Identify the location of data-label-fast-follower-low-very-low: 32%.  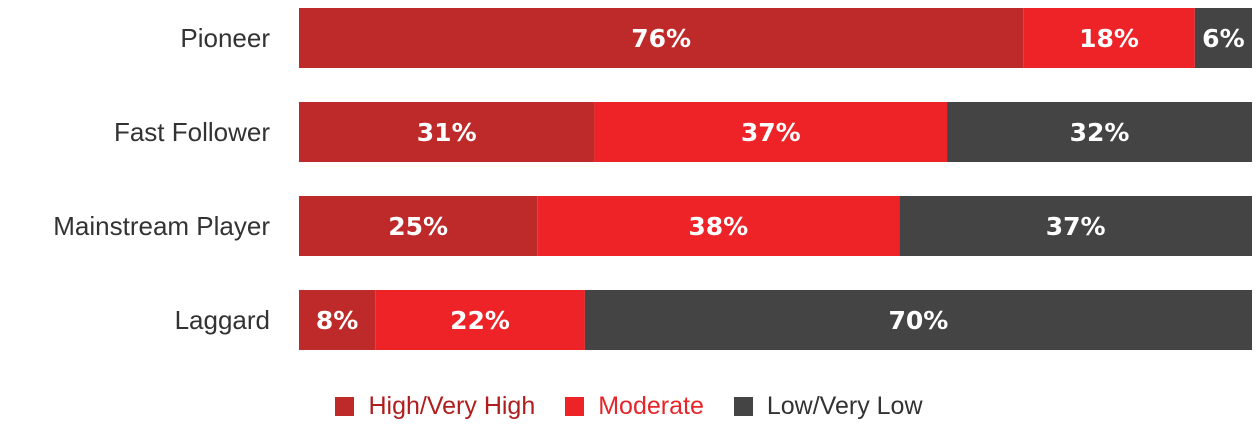
(1100, 132).